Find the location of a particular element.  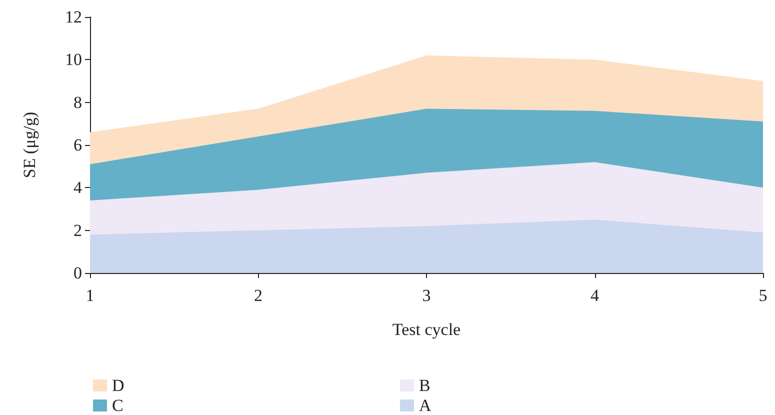

y-tick-label: 12 is located at coordinates (73, 17).